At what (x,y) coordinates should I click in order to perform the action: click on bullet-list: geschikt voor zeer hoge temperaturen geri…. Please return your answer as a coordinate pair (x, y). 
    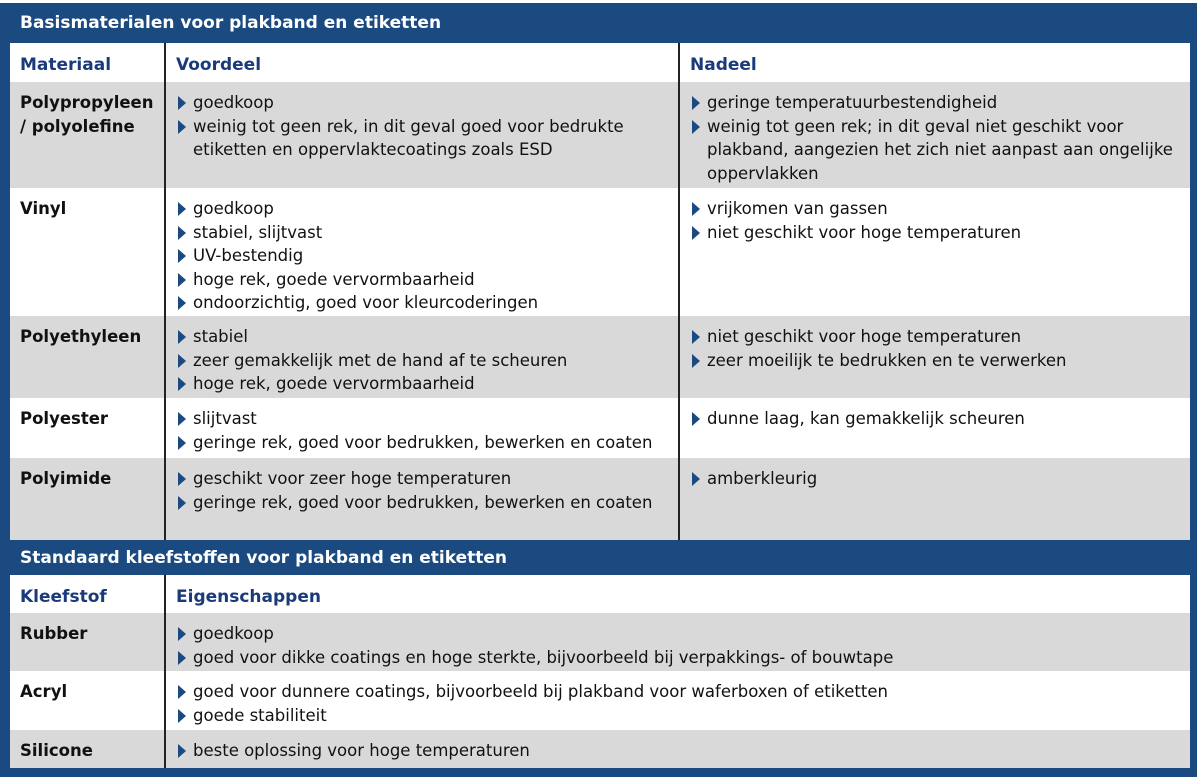
    Looking at the image, I should click on (422, 490).